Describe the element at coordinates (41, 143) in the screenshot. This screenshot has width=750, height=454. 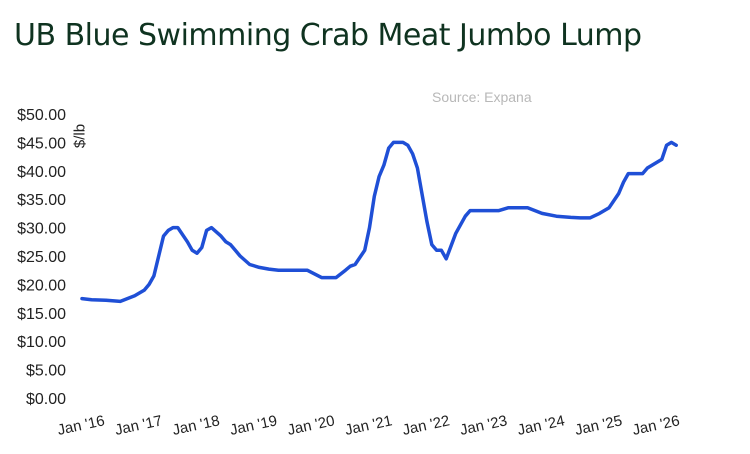
I see `y-tick-label: $45.00` at that location.